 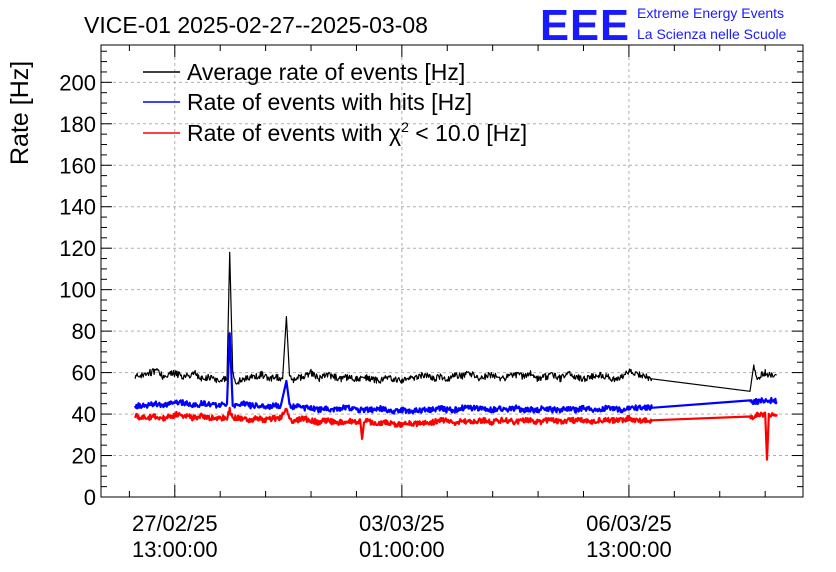 What do you see at coordinates (256, 25) in the screenshot?
I see `chart-title: VICE-01 2025-02-27--2025-03-08` at bounding box center [256, 25].